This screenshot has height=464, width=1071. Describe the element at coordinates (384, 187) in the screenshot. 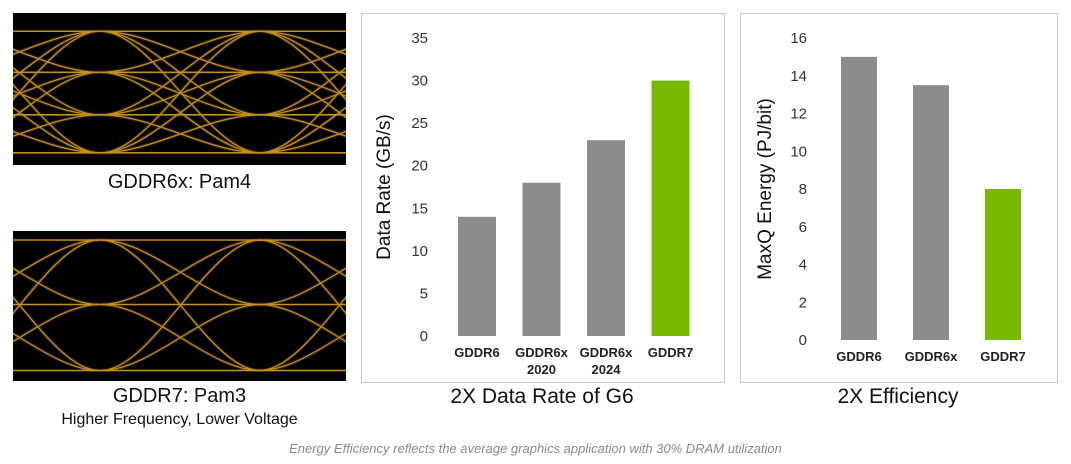

I see `data-rate-ylabel: Data Rate (GB/s)` at that location.